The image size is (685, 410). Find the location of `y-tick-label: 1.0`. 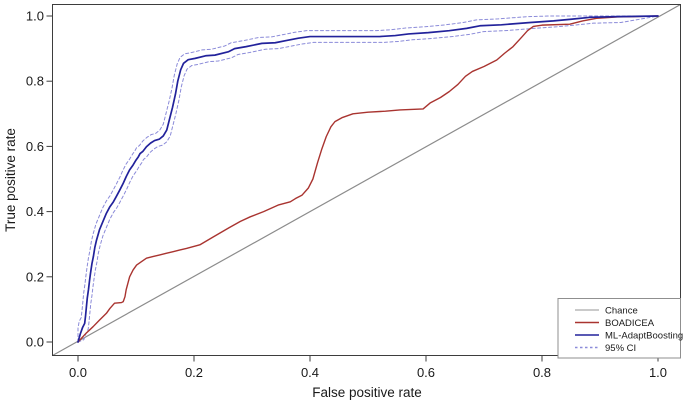

y-tick-label: 1.0 is located at coordinates (35, 16).